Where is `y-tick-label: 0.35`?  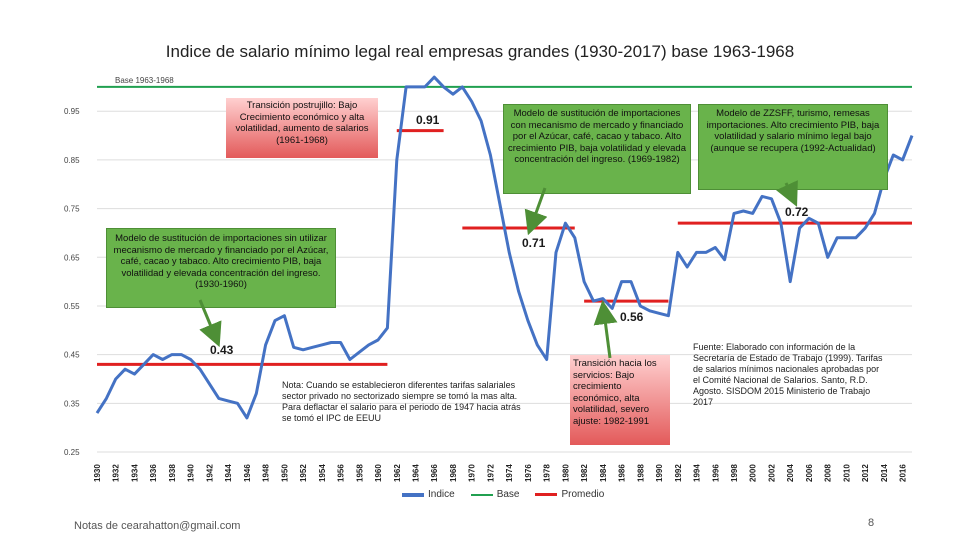
y-tick-label: 0.35 is located at coordinates (72, 403).